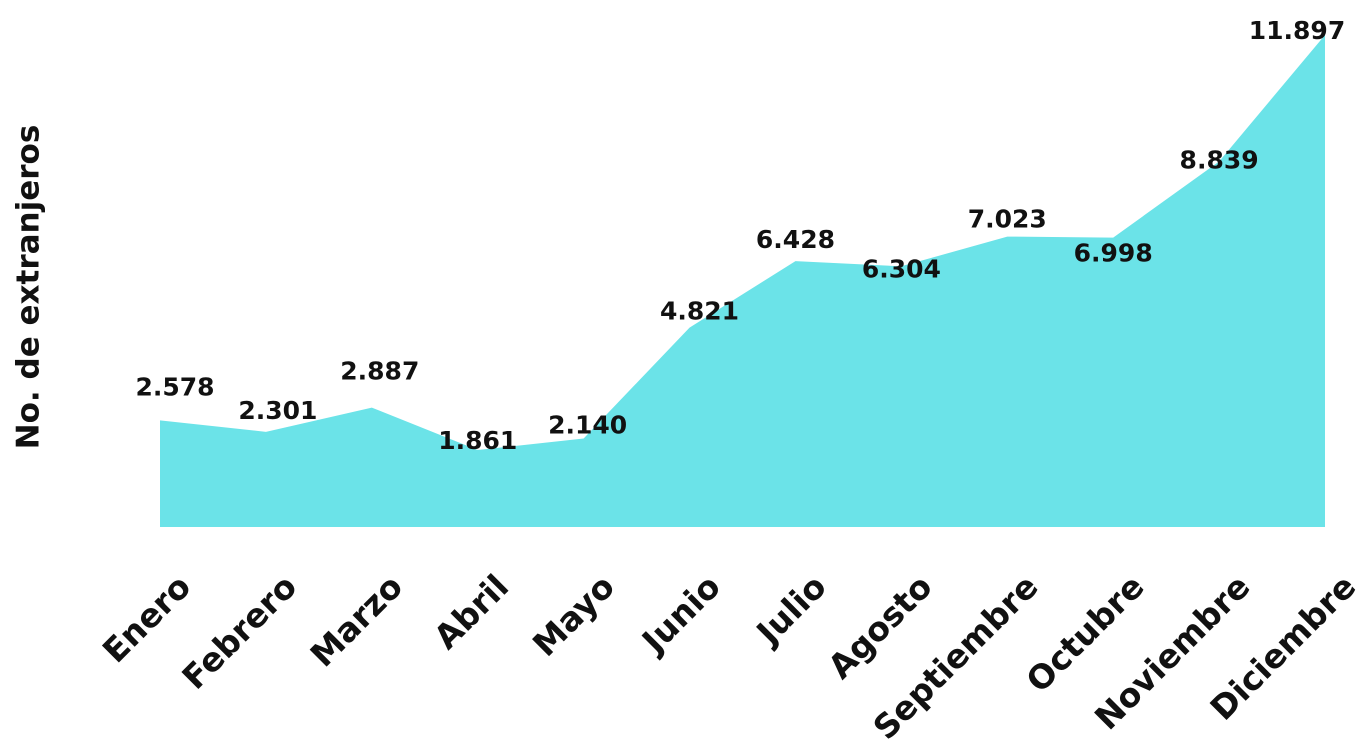  I want to click on x-tick-label: Febrero, so click(239, 632).